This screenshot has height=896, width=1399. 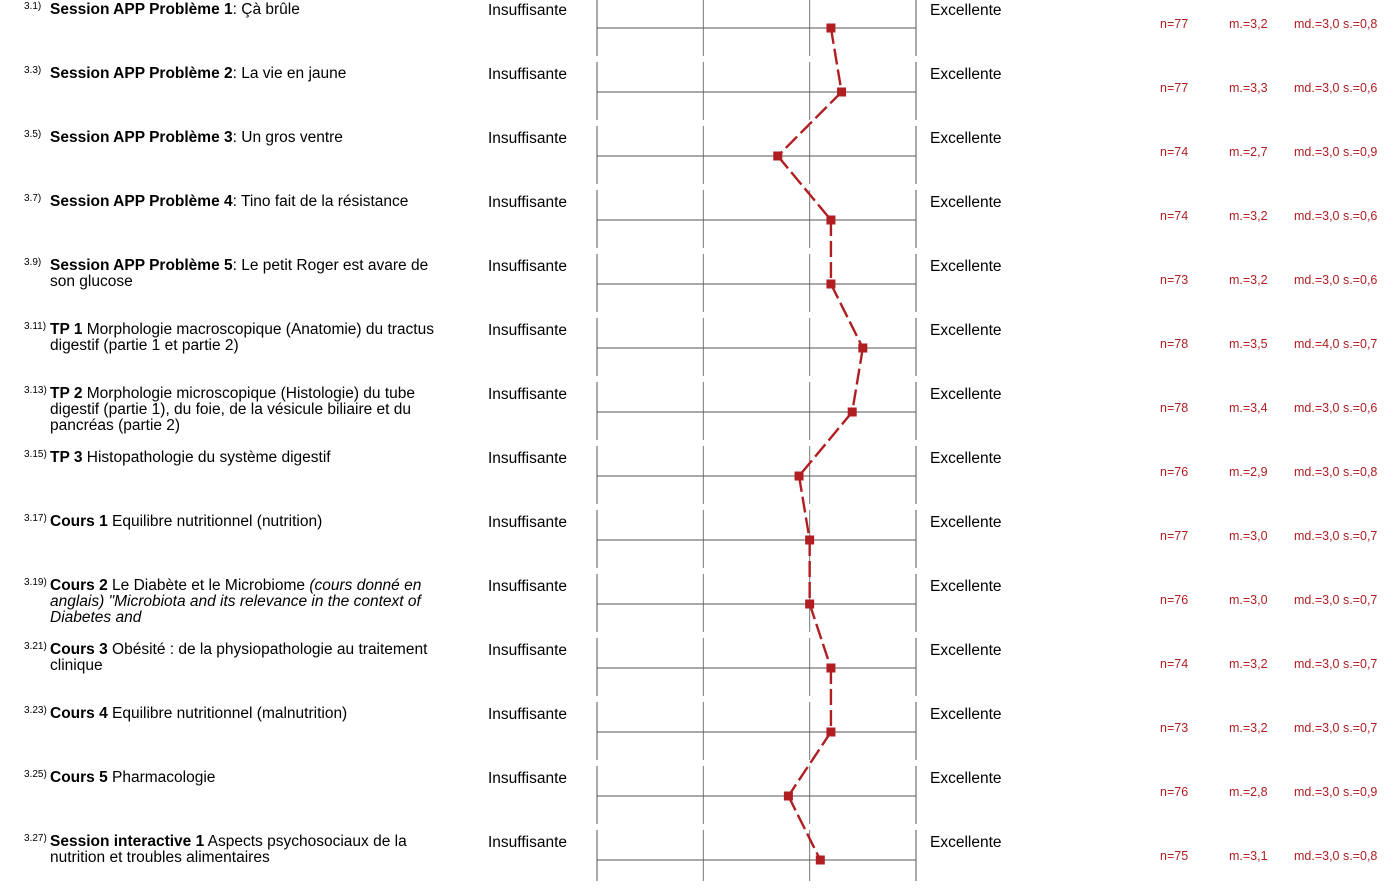 What do you see at coordinates (35, 454) in the screenshot?
I see `question-number: 3.15)` at bounding box center [35, 454].